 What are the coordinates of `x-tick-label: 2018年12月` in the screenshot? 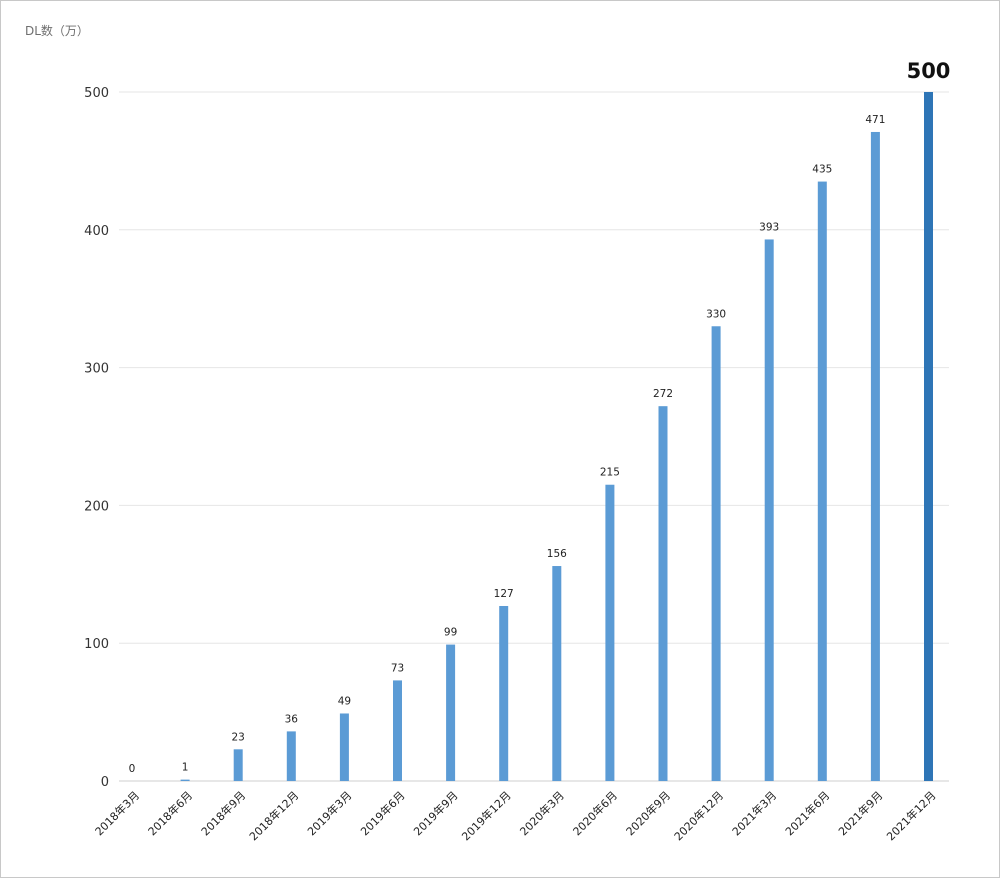 It's located at (273, 815).